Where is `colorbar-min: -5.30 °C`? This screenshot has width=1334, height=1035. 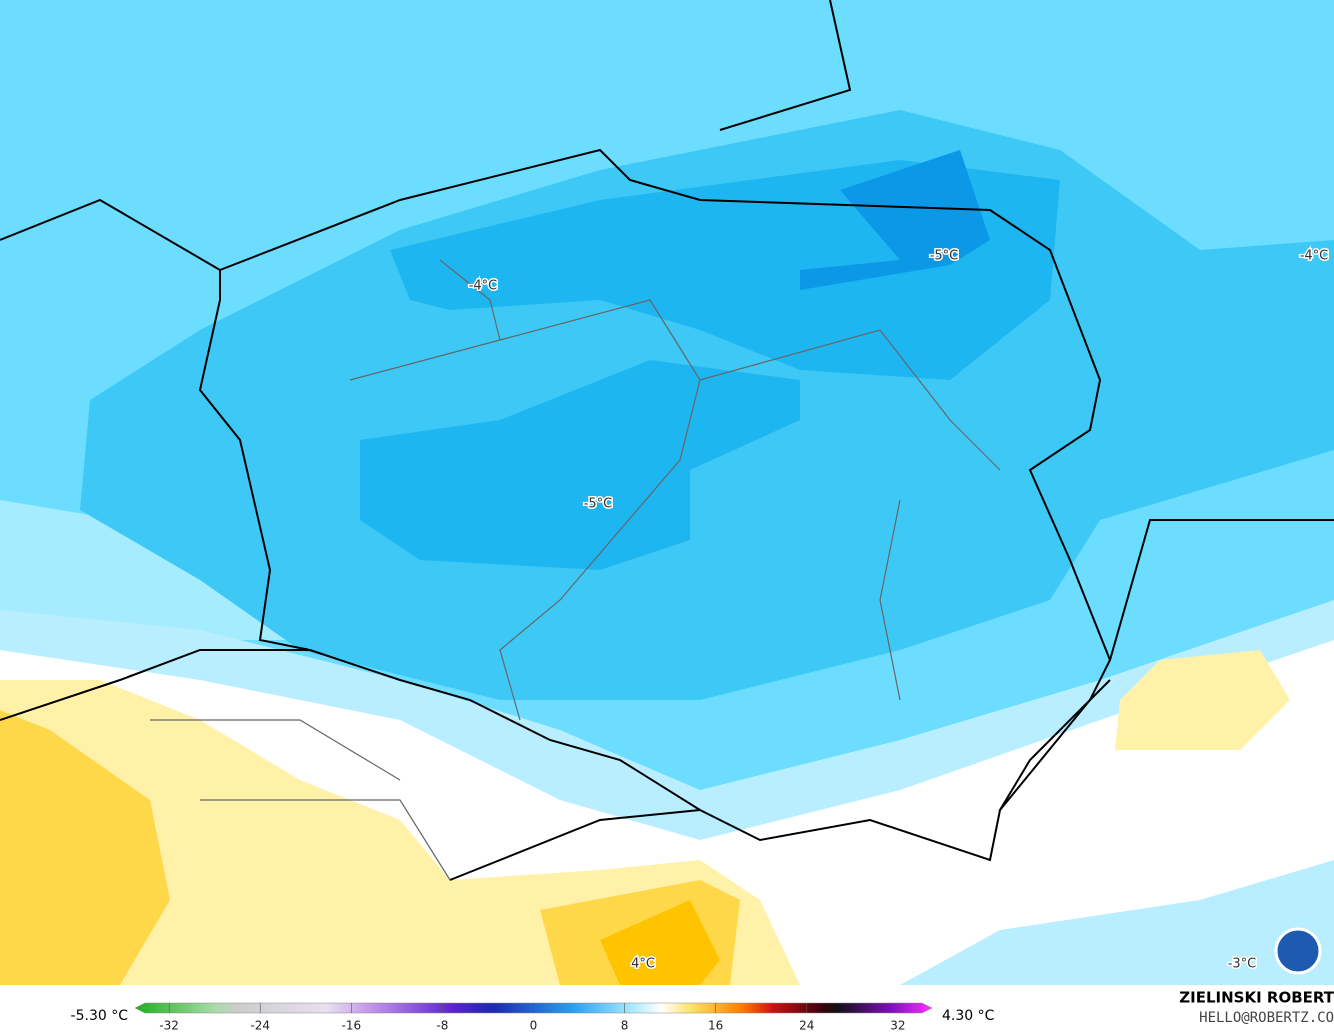 colorbar-min: -5.30 °C is located at coordinates (100, 1016).